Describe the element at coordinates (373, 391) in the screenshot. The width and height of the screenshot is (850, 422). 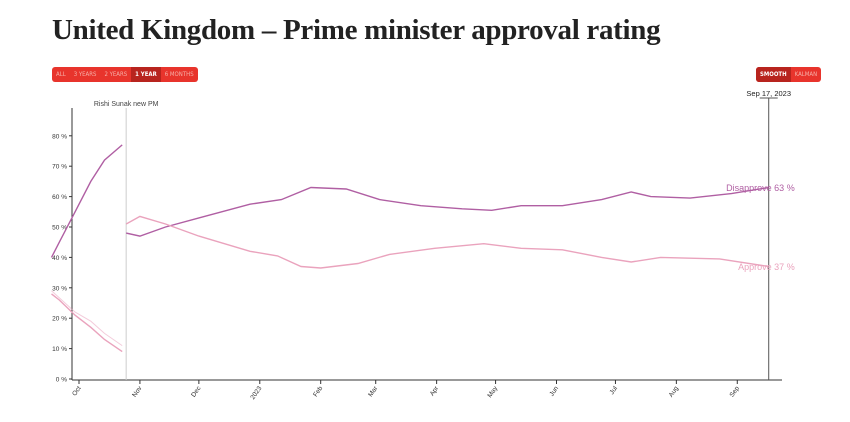
I see `x-tick-label: Mar` at that location.